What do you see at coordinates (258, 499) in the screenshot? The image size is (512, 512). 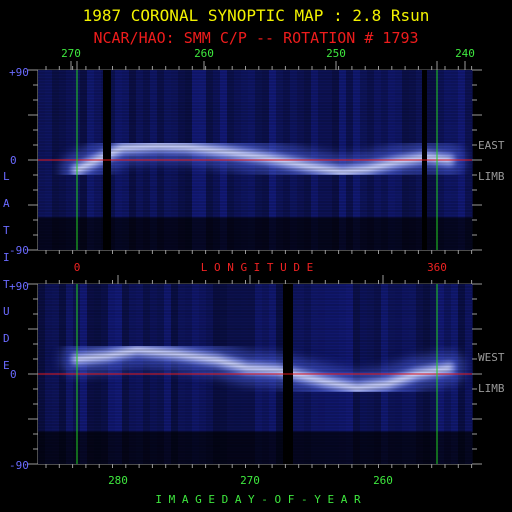 I see `day-of-year-axis-label: I M A G E D A Y - O F - Y E A R` at bounding box center [258, 499].